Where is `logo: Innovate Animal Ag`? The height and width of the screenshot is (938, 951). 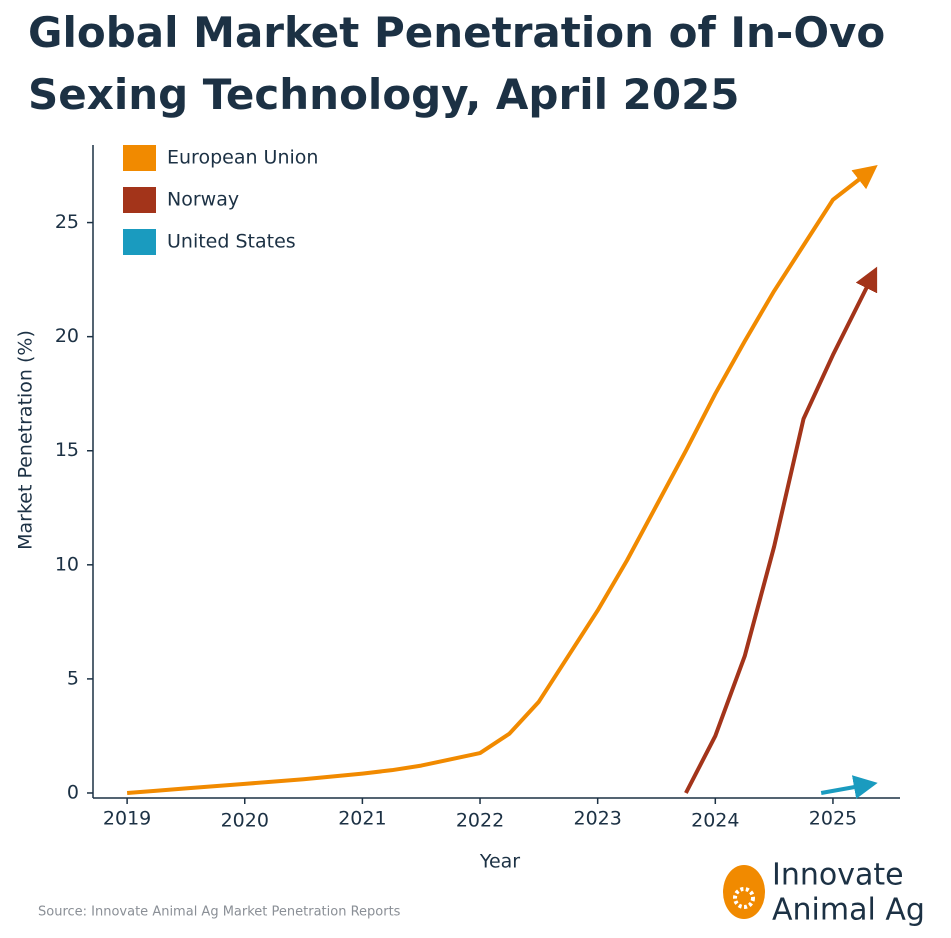 logo: Innovate Animal Ag is located at coordinates (824, 893).